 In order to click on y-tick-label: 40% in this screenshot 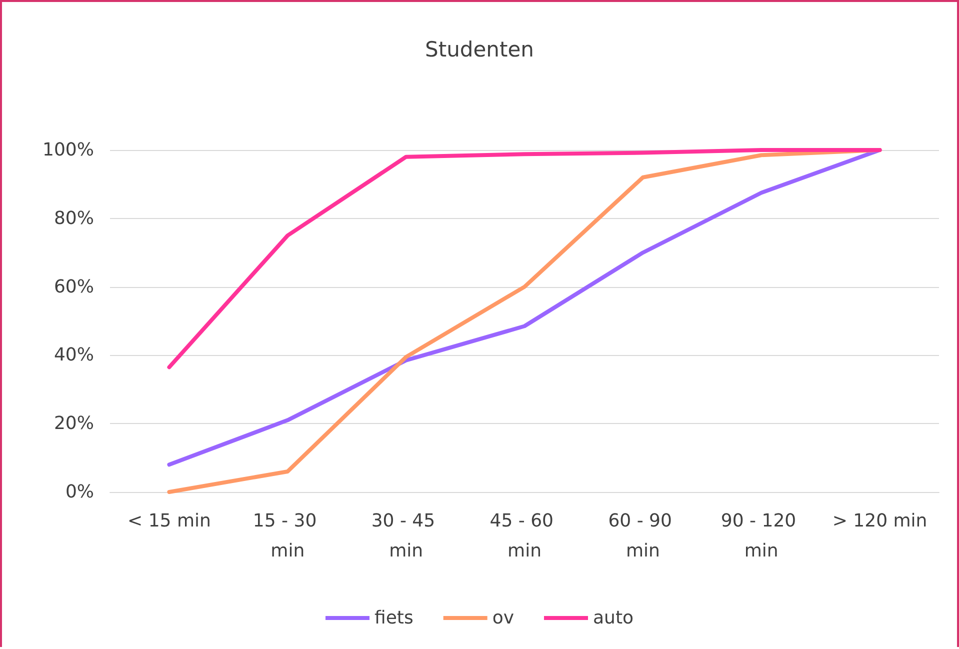, I will do `click(74, 355)`.